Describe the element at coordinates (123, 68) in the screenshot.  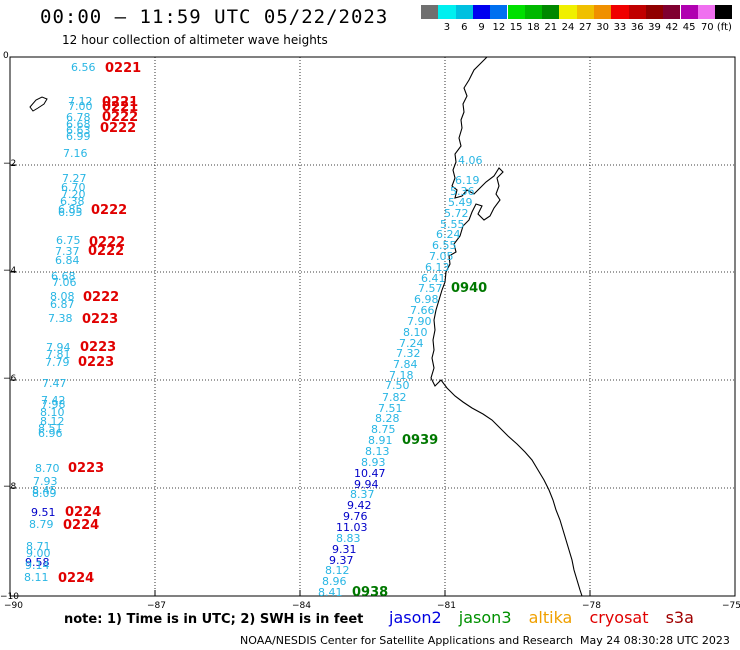
I see `time-label: 0221` at that location.